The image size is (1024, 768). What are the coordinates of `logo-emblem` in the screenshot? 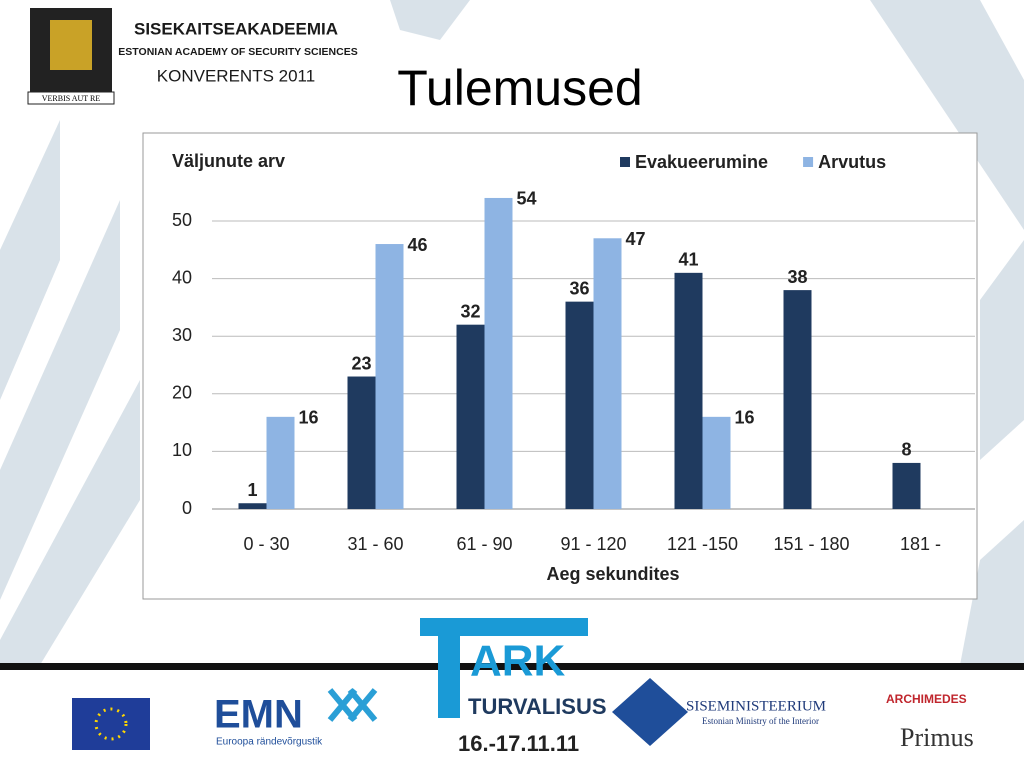 It's located at (71, 45).